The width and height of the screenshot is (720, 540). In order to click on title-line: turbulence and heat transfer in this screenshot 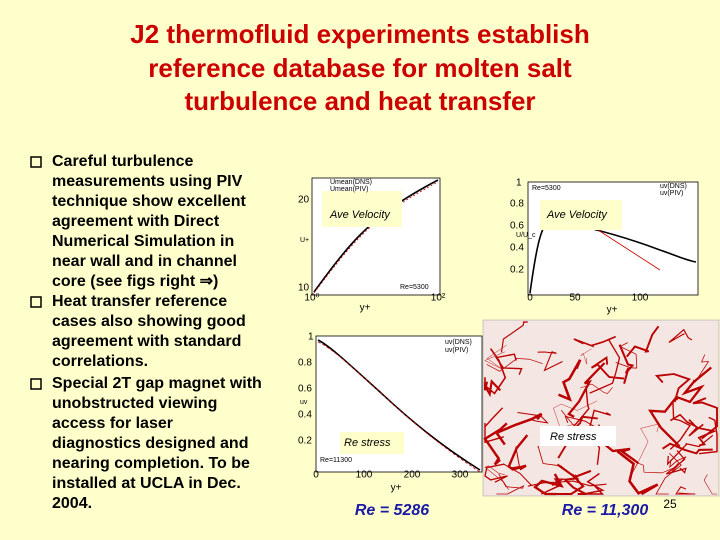, I will do `click(359, 101)`.